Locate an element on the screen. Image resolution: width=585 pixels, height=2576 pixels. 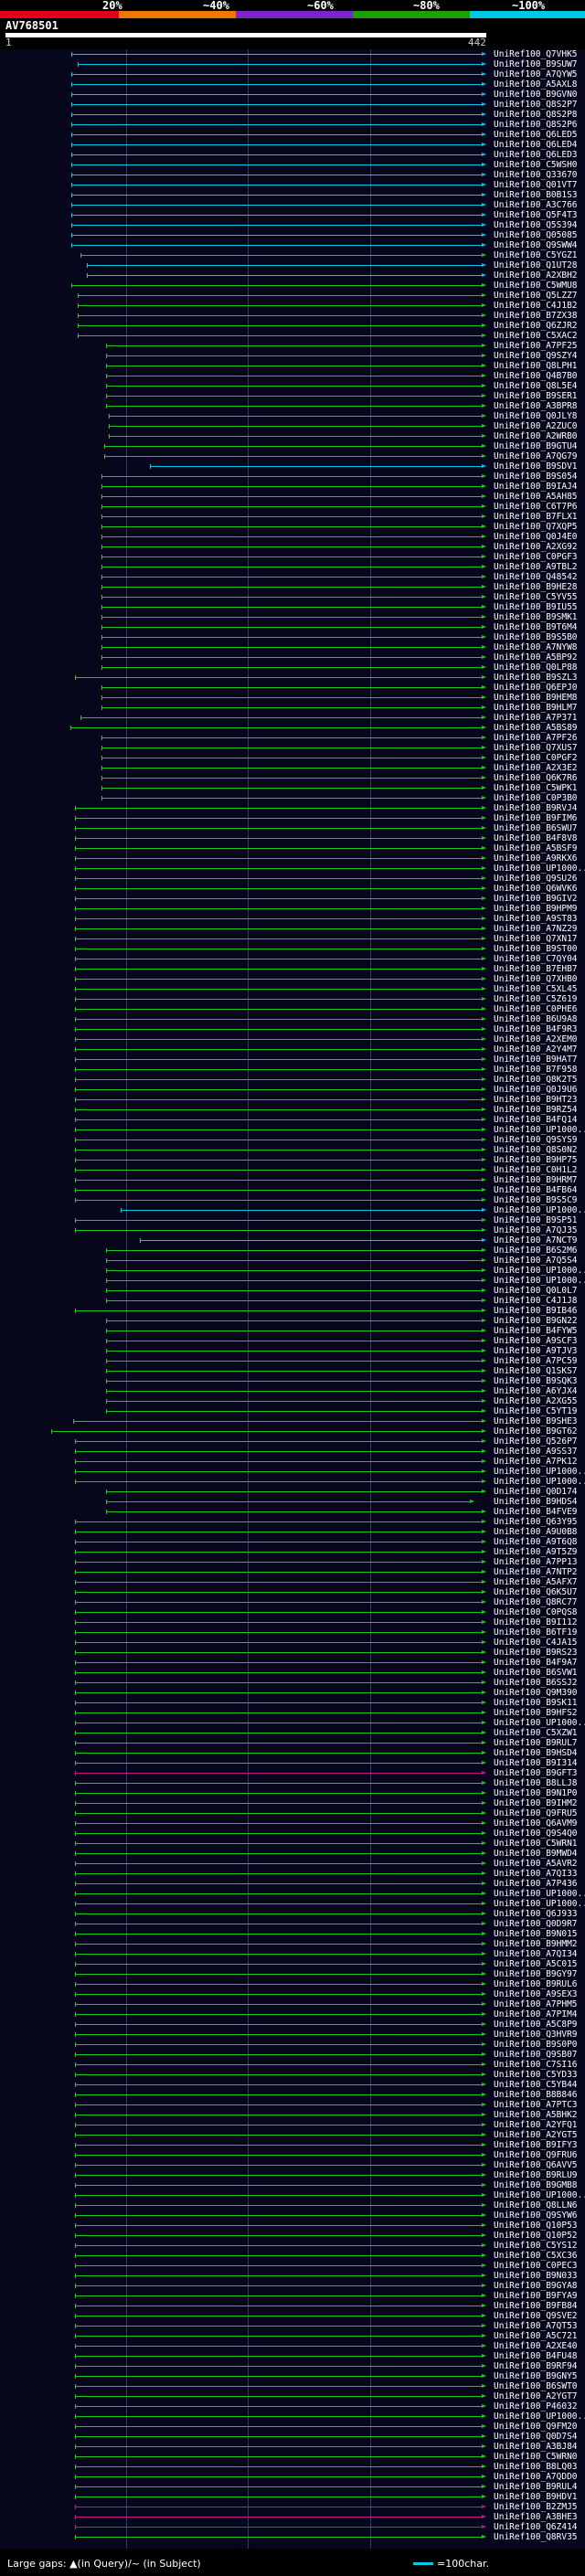
hit-row: UniRef100_A5C8P9 is located at coordinates (293, 2024).